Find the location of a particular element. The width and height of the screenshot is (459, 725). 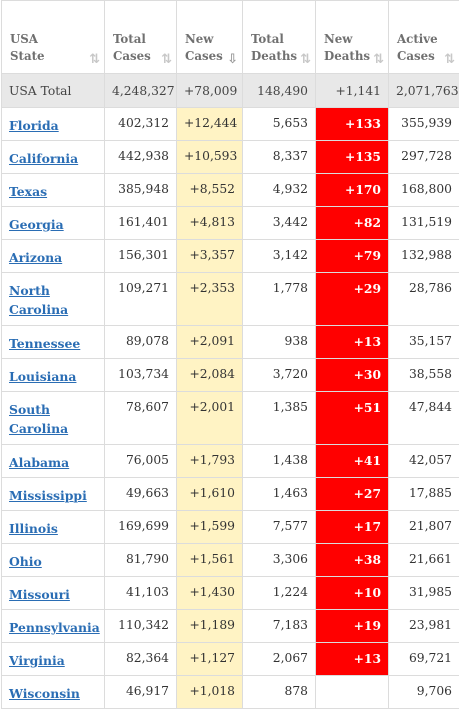

total-new-deaths: +1,141 is located at coordinates (352, 90).